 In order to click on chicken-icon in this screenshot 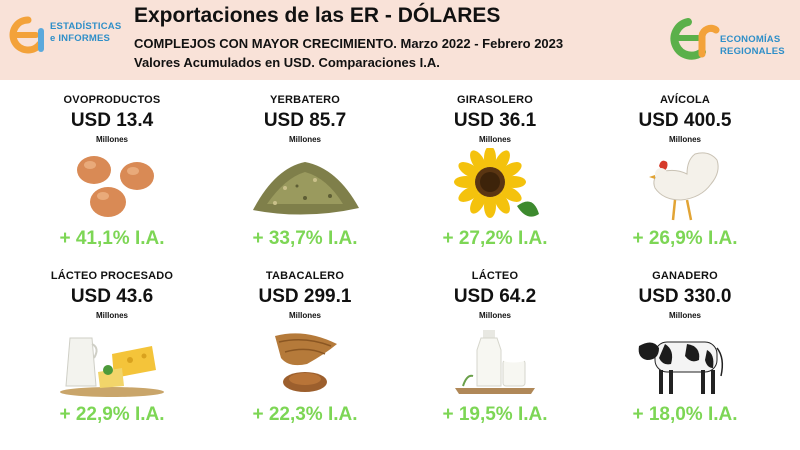, I will do `click(685, 186)`.